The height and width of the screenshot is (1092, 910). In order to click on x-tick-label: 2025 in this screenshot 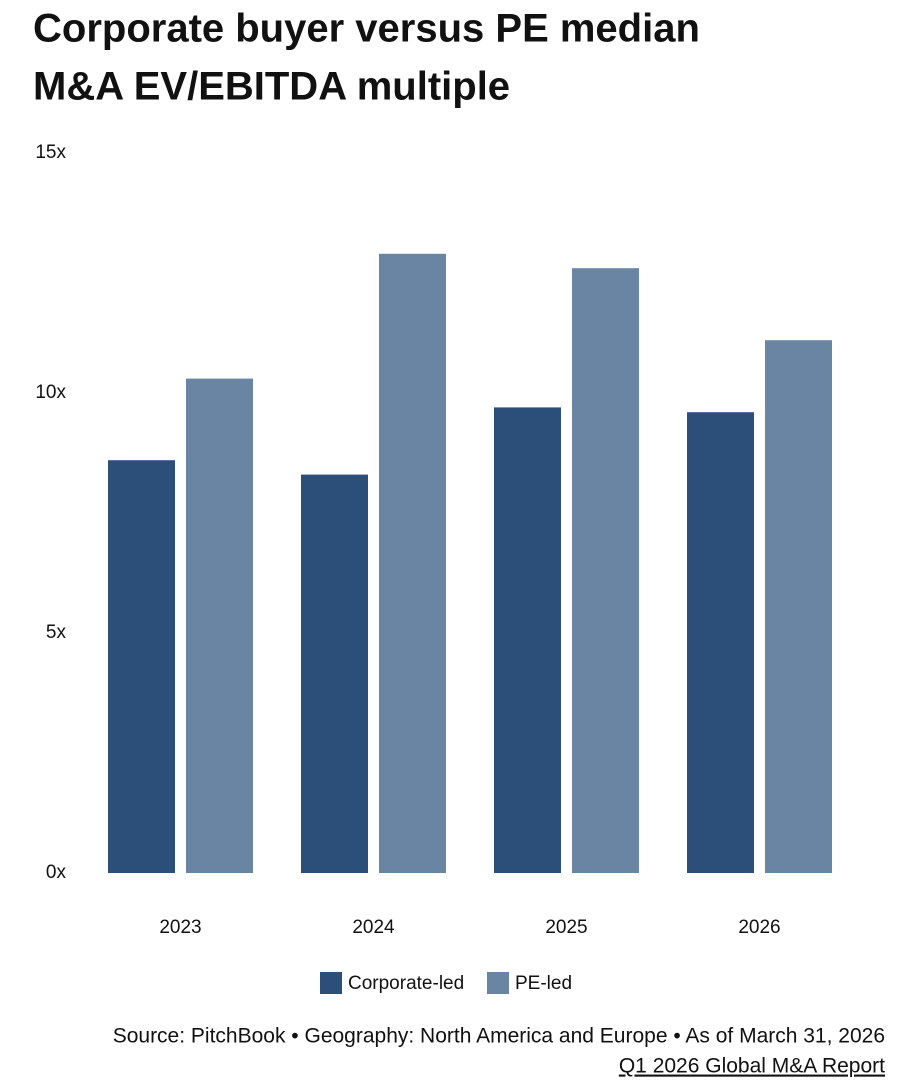, I will do `click(566, 927)`.